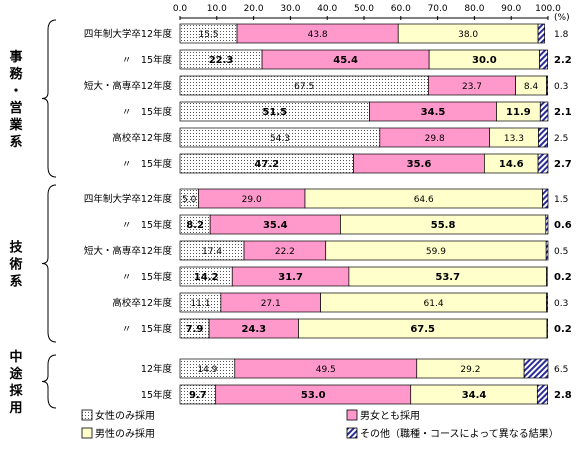 Image resolution: width=582 pixels, height=451 pixels. What do you see at coordinates (434, 304) in the screenshot?
I see `data-label: 61.4` at bounding box center [434, 304].